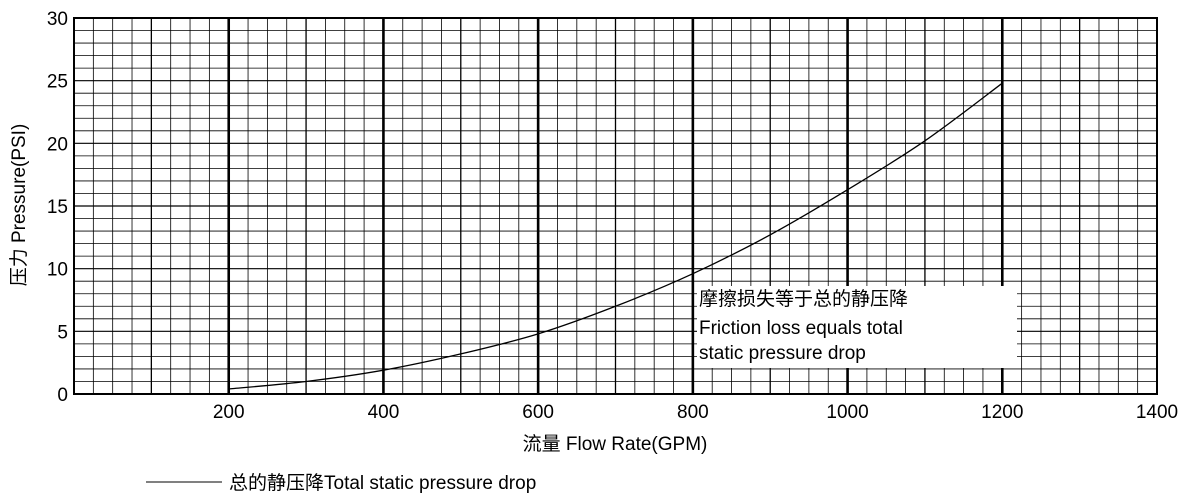 The image size is (1190, 497). What do you see at coordinates (538, 412) in the screenshot?
I see `x-tick-label: 600` at bounding box center [538, 412].